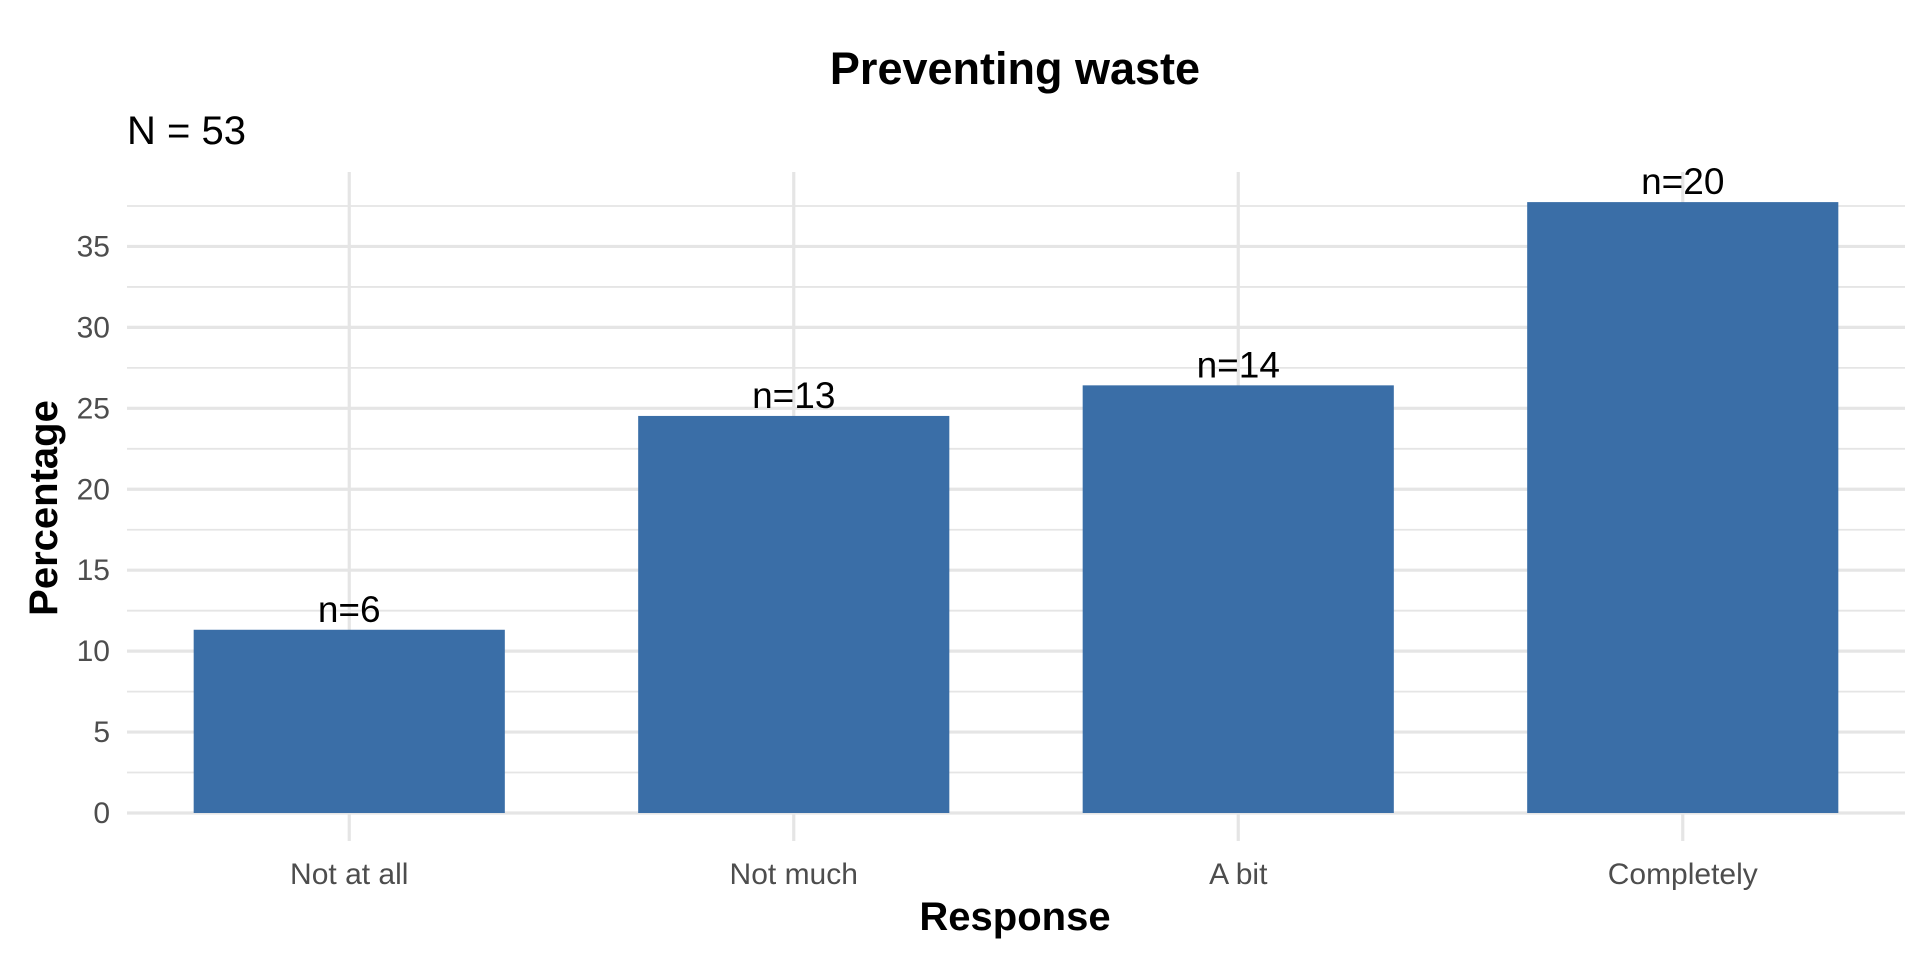 This screenshot has width=1920, height=960. What do you see at coordinates (1014, 917) in the screenshot?
I see `x-axis-title: Response` at bounding box center [1014, 917].